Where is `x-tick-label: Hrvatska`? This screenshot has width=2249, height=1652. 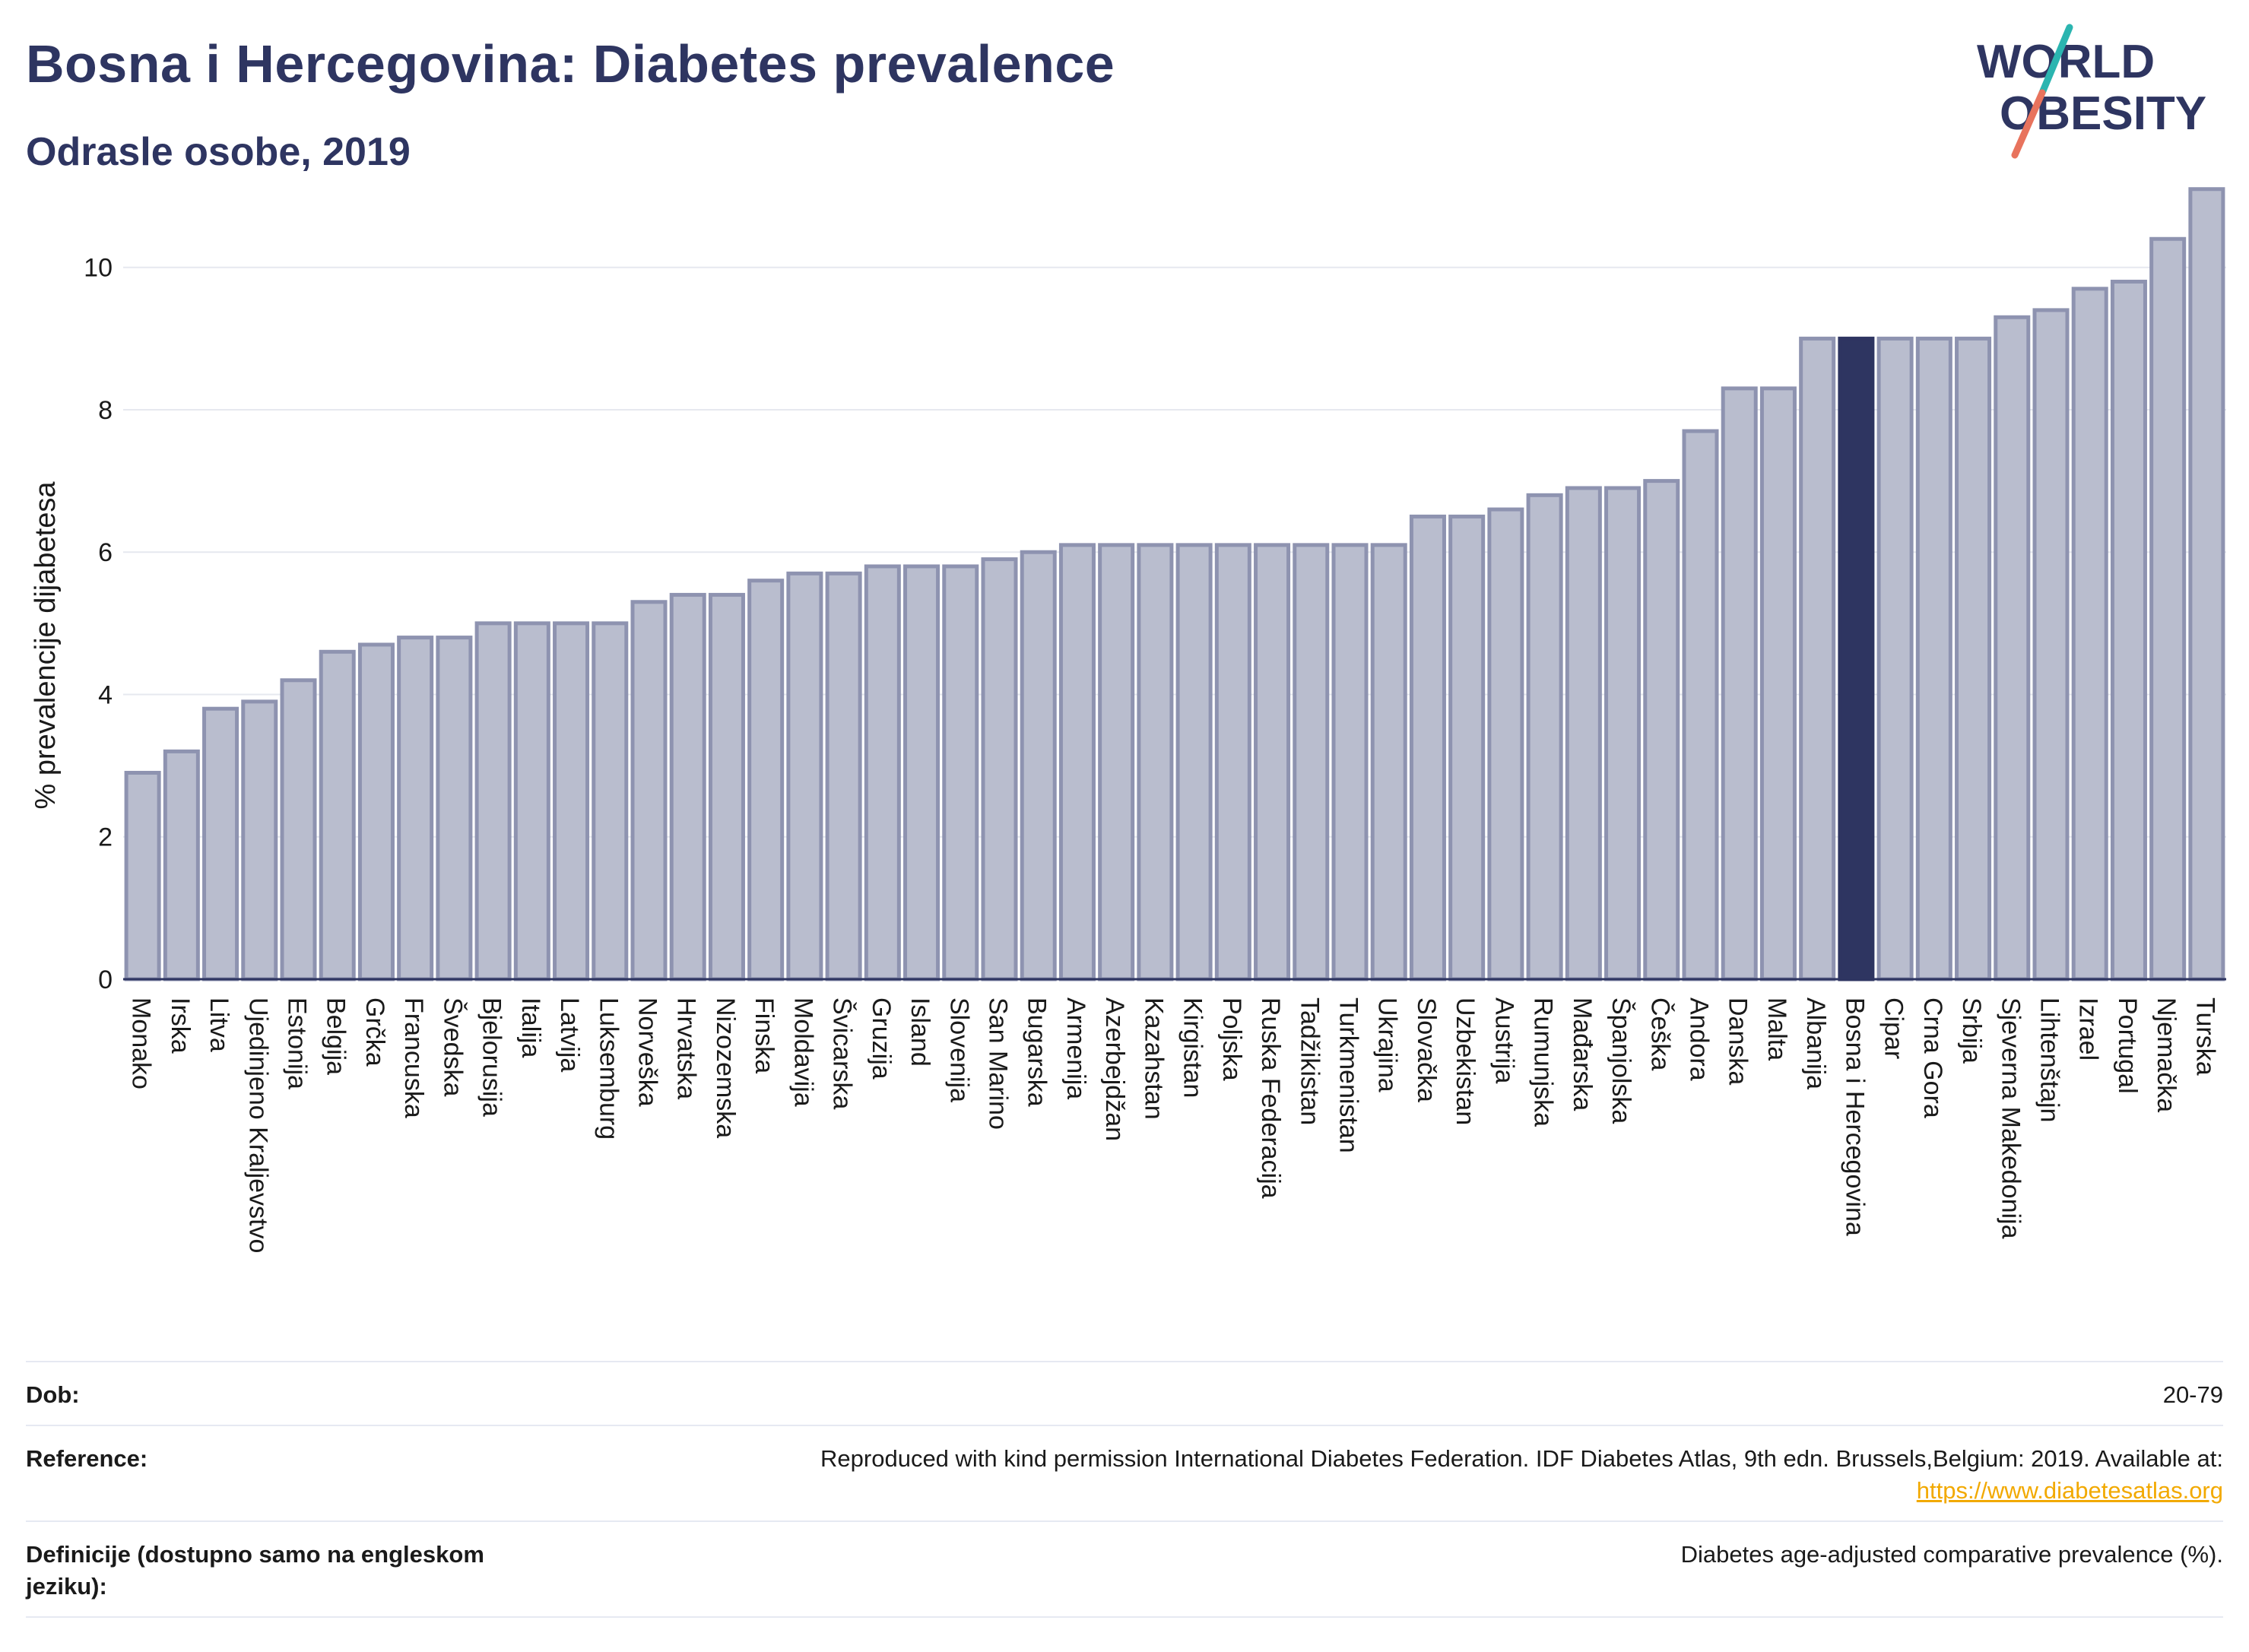
x-tick-label: Hrvatska is located at coordinates (686, 1048).